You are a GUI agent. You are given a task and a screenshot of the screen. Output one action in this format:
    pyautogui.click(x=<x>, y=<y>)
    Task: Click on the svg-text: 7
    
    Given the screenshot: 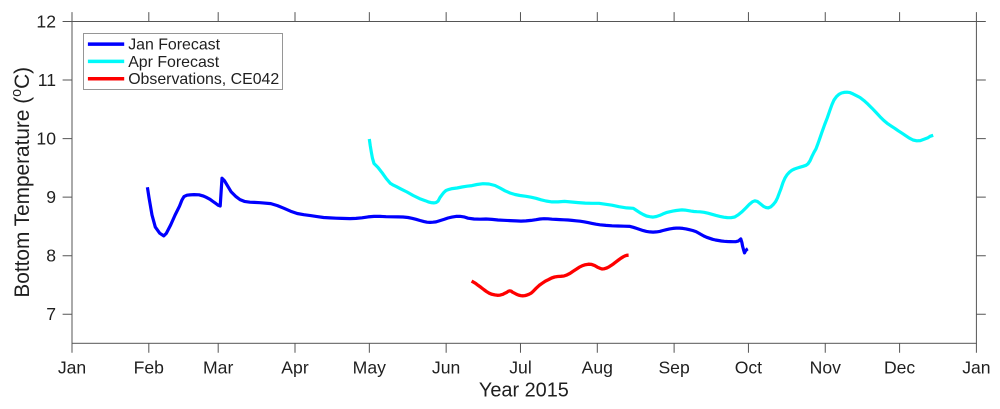 What is the action you would take?
    pyautogui.click(x=51, y=314)
    